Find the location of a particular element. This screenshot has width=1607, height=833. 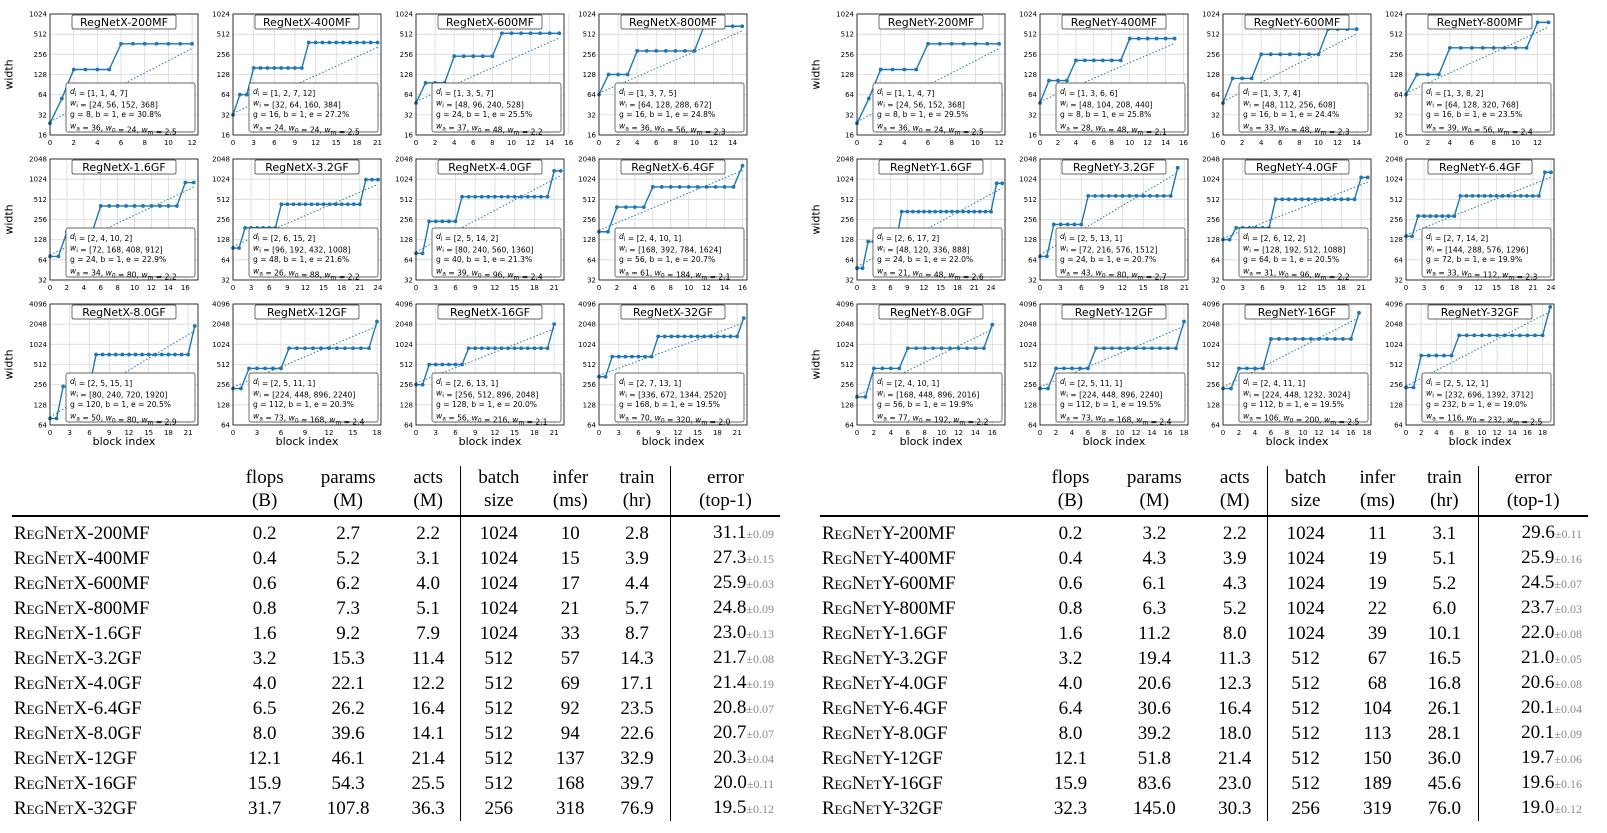

y-tick-label: 1024 is located at coordinates (845, 345).